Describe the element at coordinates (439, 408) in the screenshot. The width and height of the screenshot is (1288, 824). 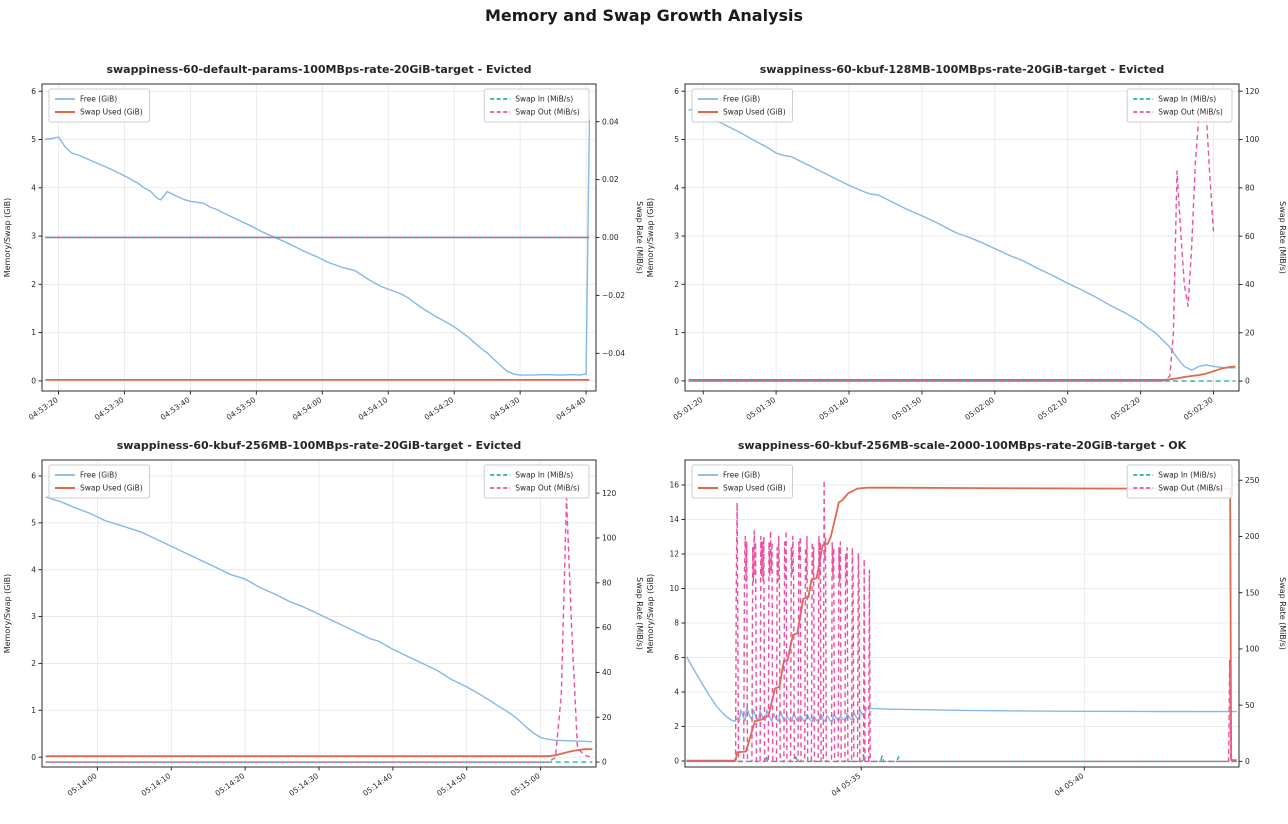
I see `x-tick-label: 04:54:20` at that location.